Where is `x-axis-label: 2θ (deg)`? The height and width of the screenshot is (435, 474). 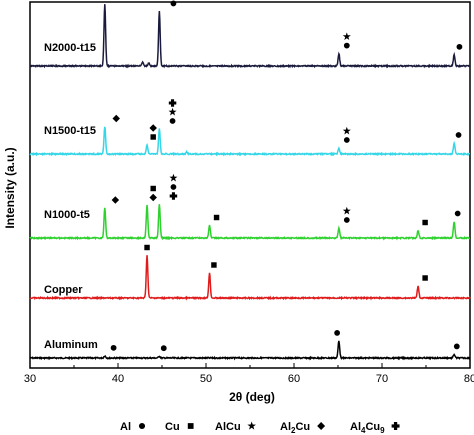 x-axis-label: 2θ (deg) is located at coordinates (252, 397).